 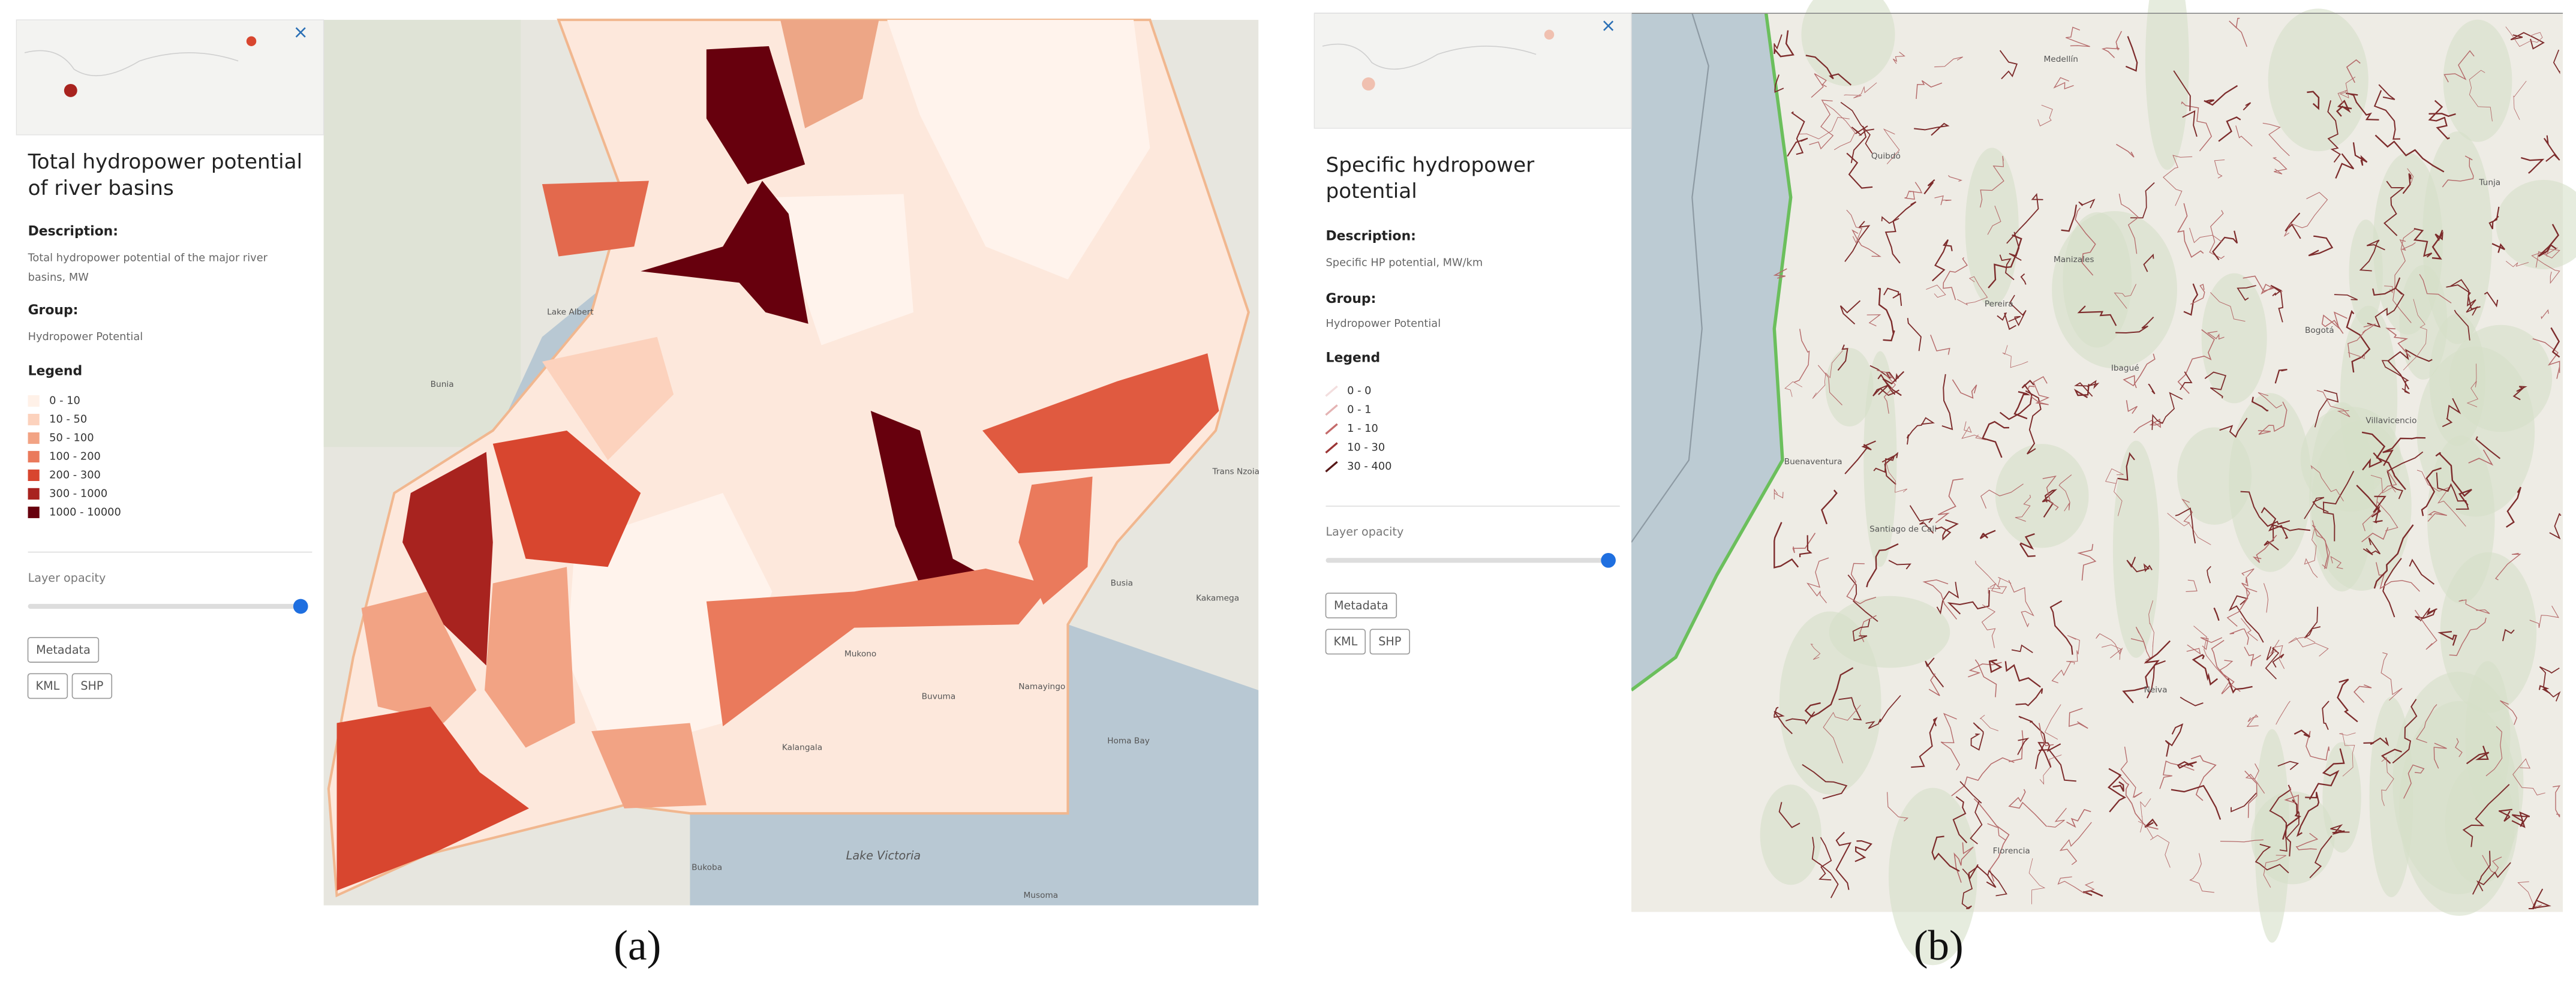 I want to click on legend-item: 0 - 0, so click(x=1359, y=390).